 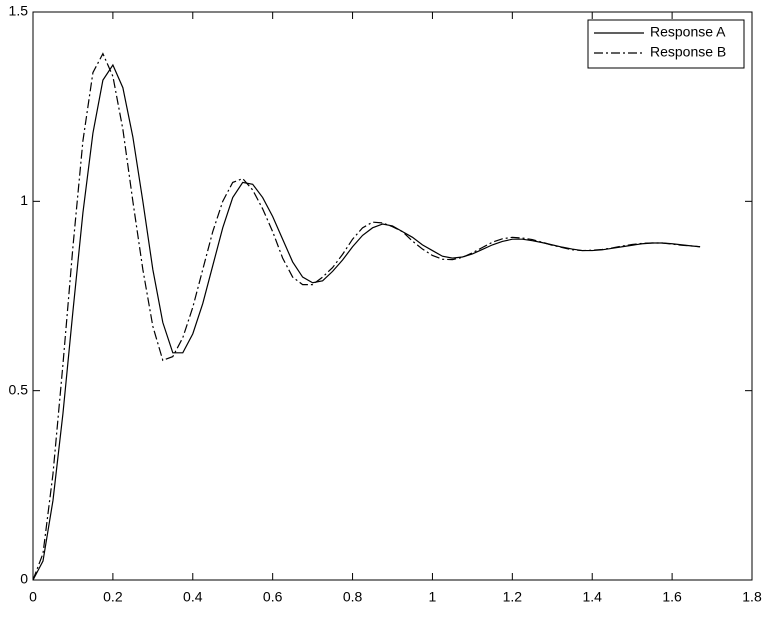 I want to click on x-tick-label: 1.2, so click(x=513, y=597).